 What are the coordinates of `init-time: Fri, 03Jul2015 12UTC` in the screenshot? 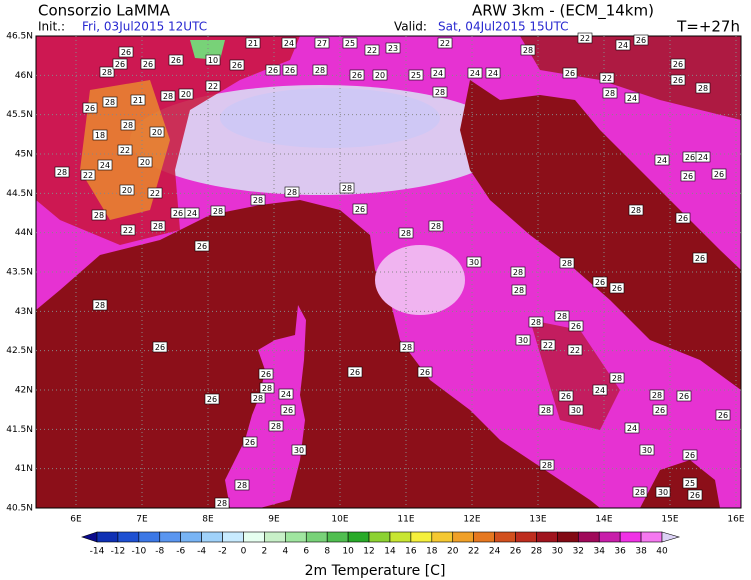 It's located at (144, 27).